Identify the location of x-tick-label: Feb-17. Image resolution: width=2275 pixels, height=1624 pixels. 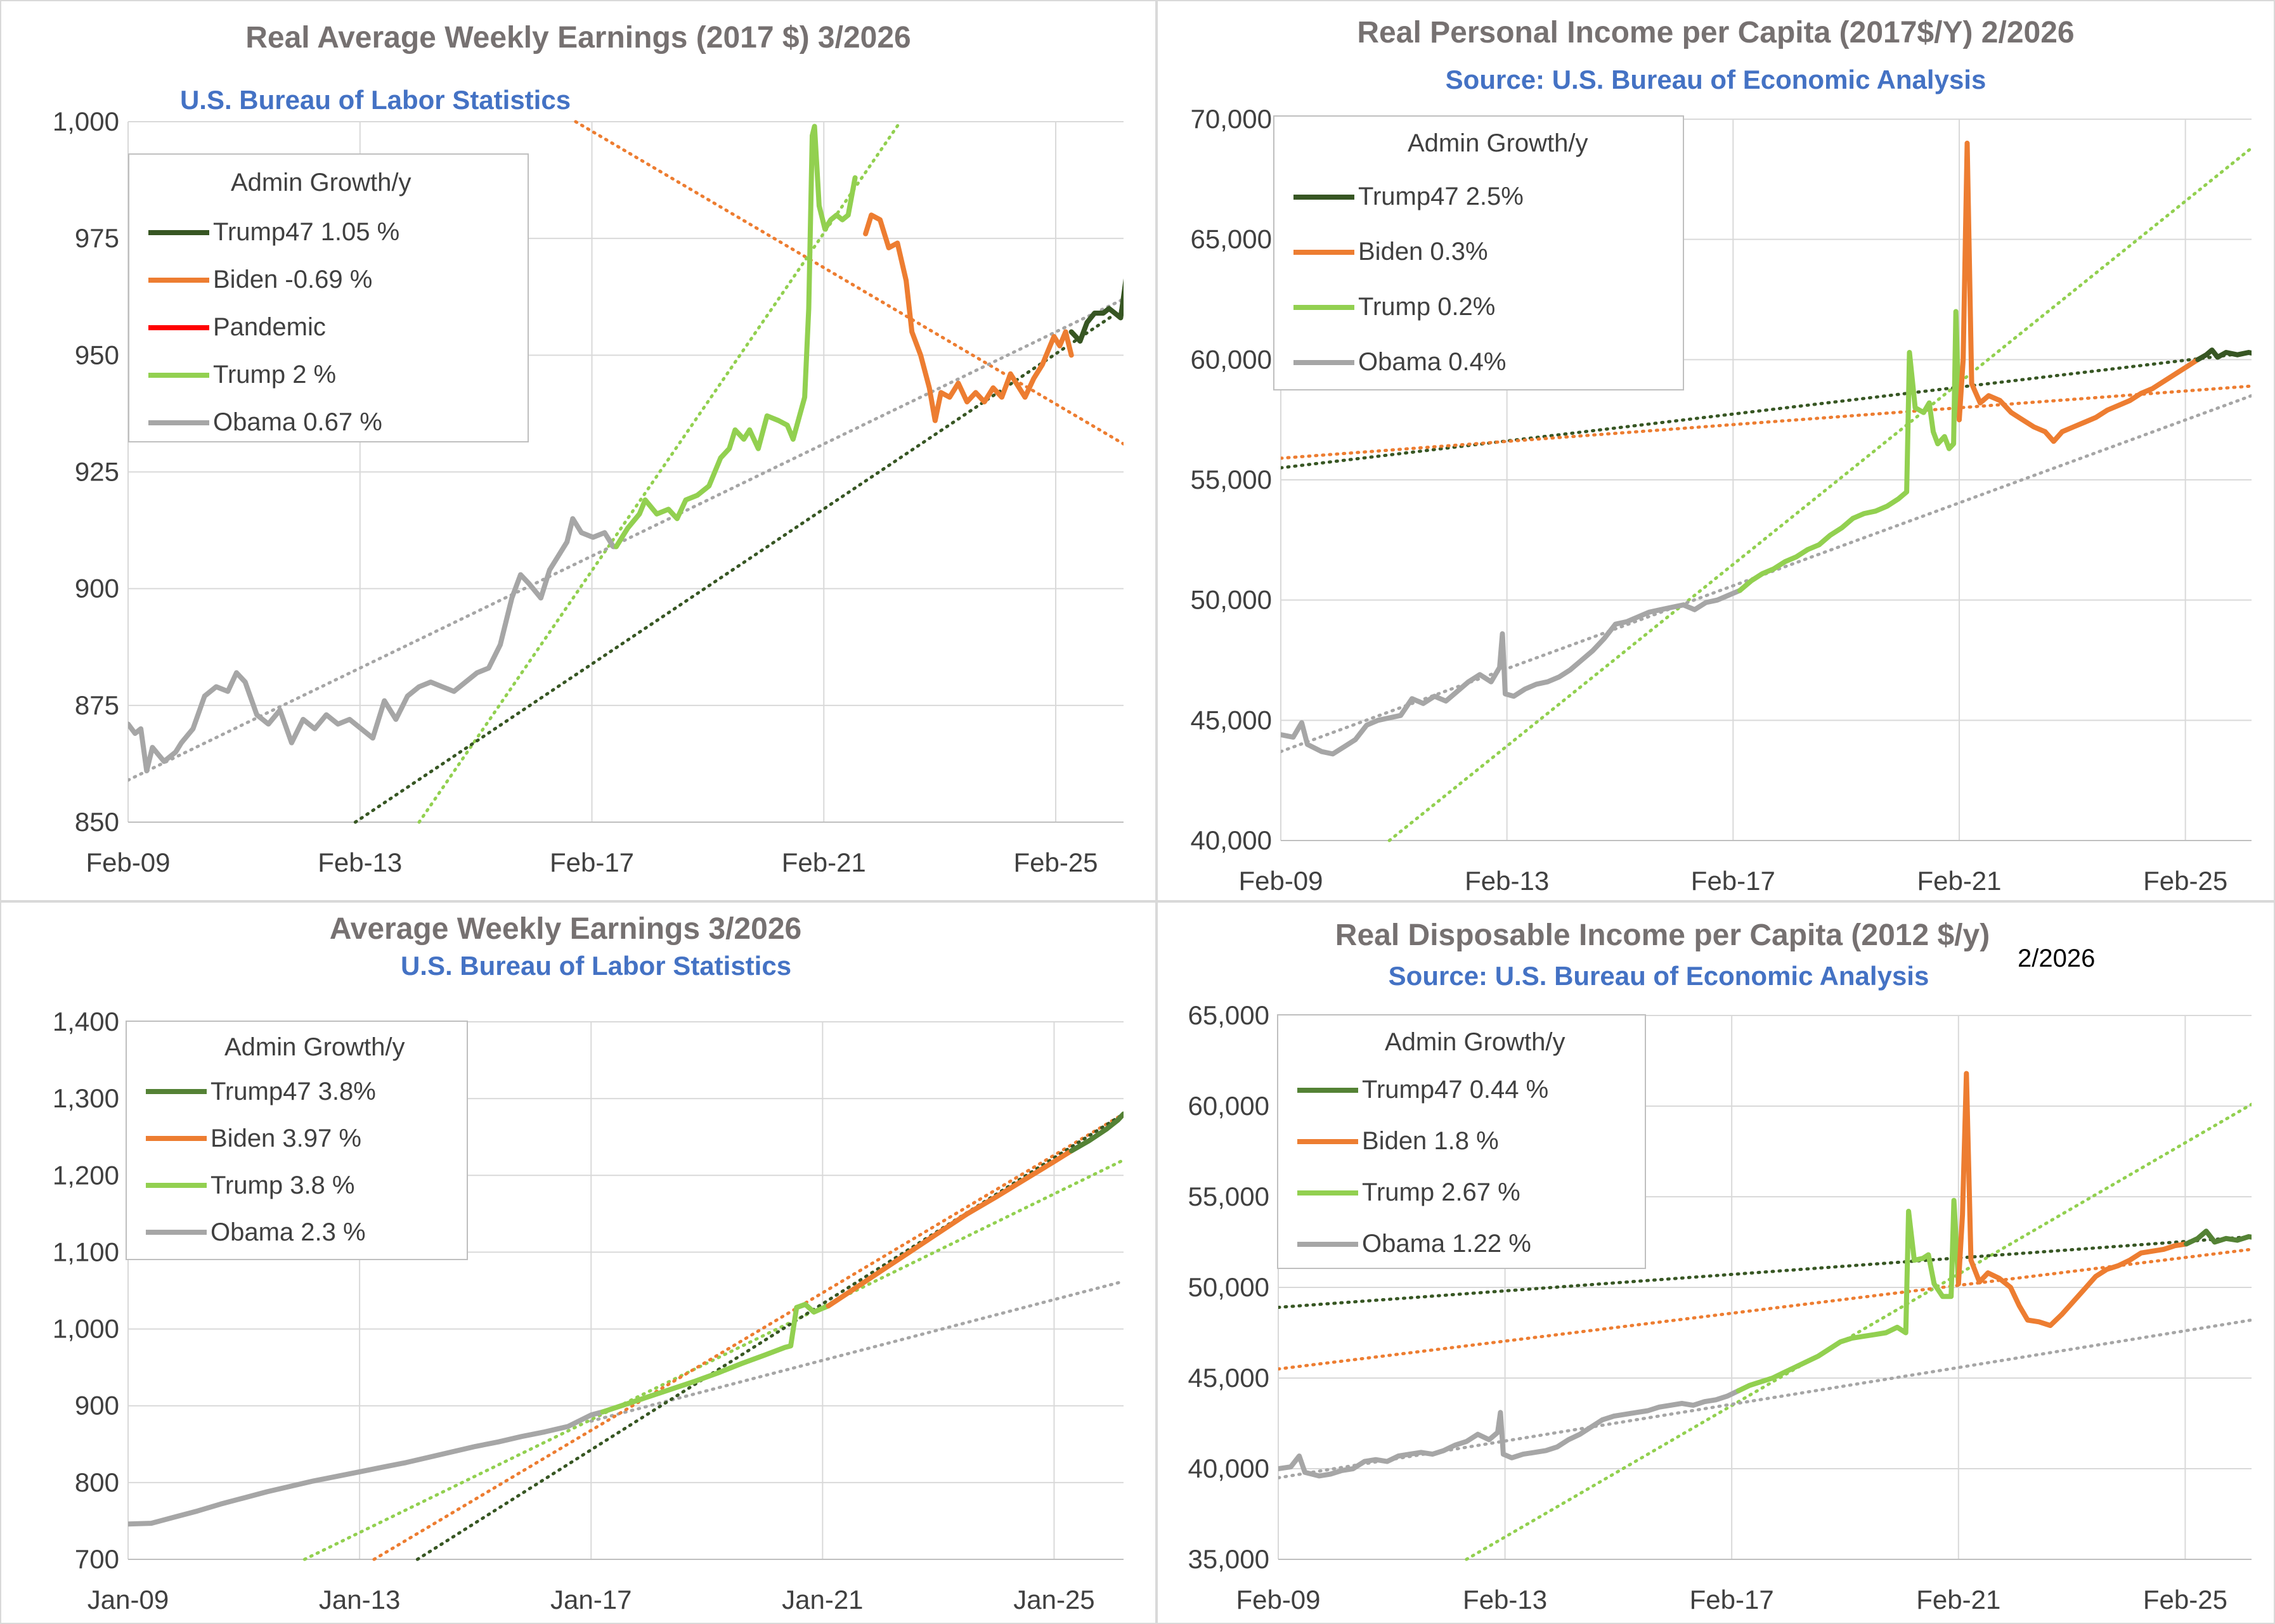
(1732, 1599).